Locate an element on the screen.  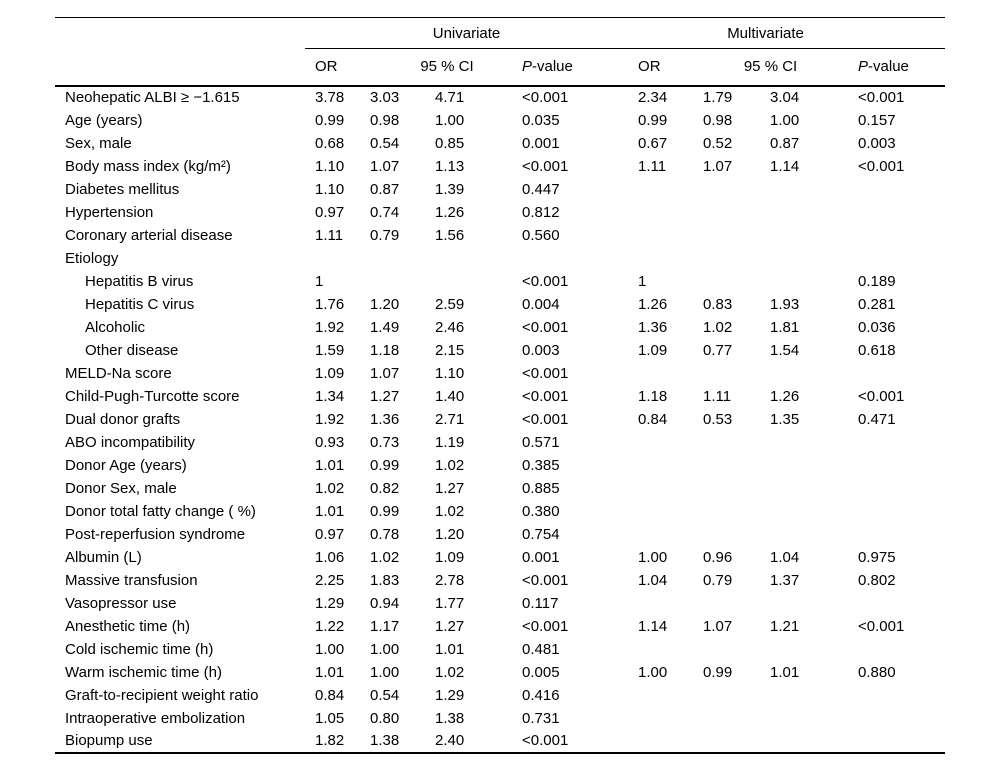
empty-label-header-cell is located at coordinates (180, 67).